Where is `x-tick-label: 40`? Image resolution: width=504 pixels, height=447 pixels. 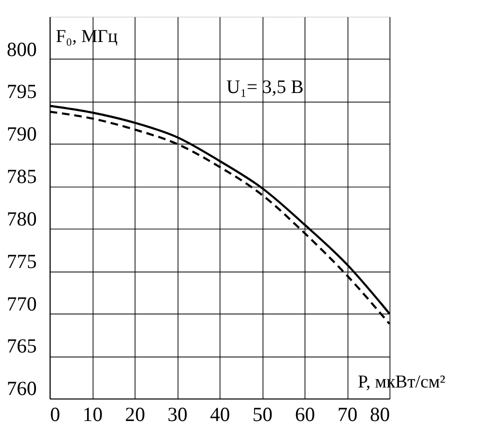 x-tick-label: 40 is located at coordinates (220, 415).